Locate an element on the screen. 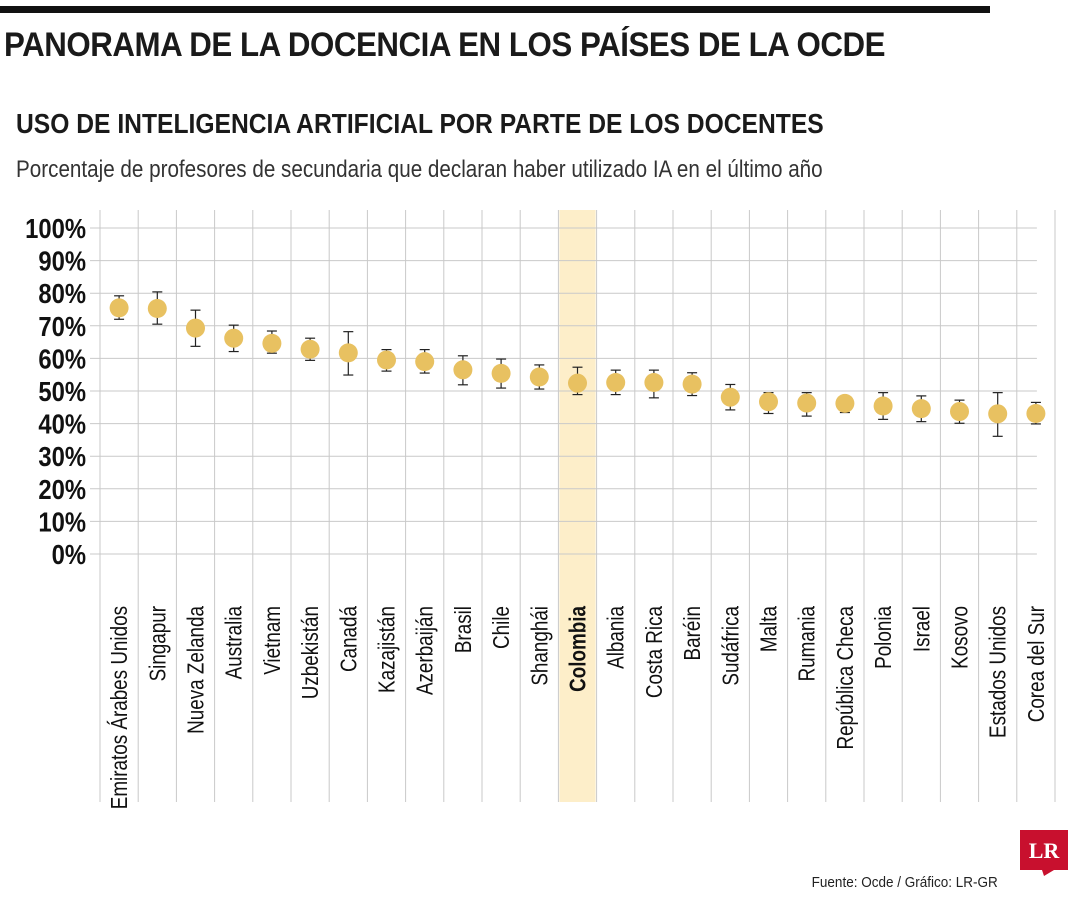 The image size is (1080, 900). y-tick-label: 20% is located at coordinates (62, 489).